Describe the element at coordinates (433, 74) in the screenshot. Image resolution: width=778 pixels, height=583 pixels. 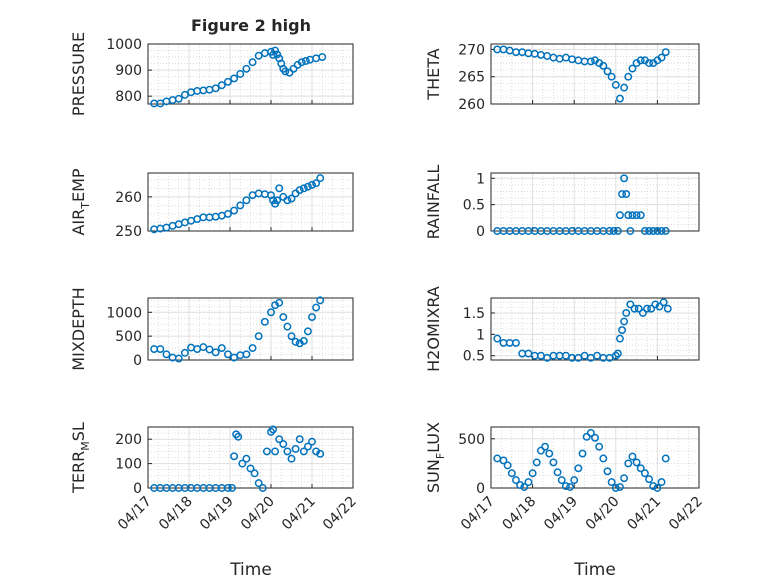
I see `y-axis-label: THETA` at that location.